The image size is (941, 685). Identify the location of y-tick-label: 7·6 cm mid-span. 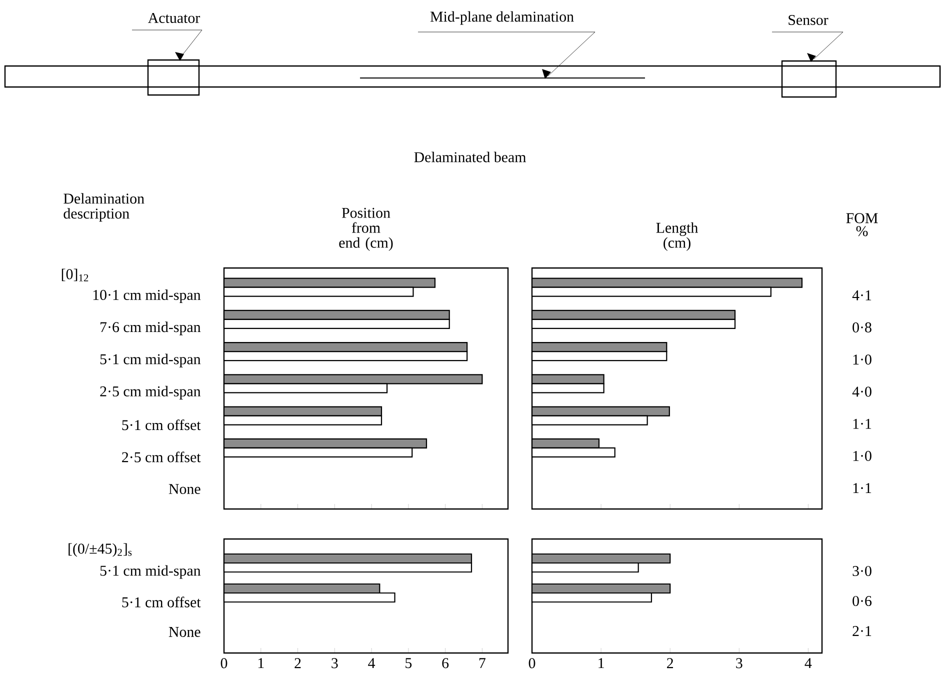
(150, 329).